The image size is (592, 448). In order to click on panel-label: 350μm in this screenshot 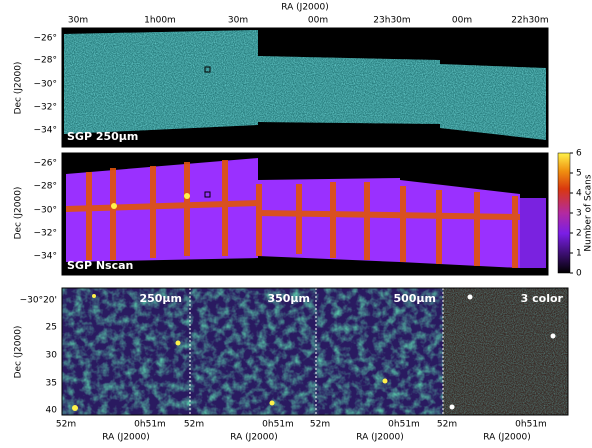, I will do `click(288, 298)`.